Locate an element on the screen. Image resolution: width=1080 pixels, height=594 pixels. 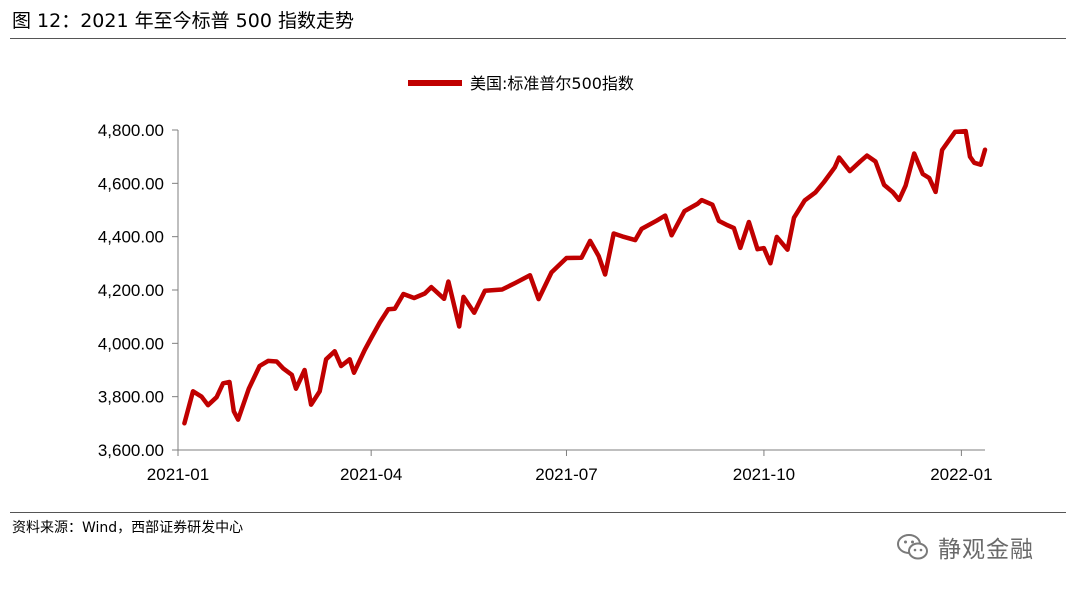
chart-legend: 美国:标准普尔500指数 is located at coordinates (521, 83).